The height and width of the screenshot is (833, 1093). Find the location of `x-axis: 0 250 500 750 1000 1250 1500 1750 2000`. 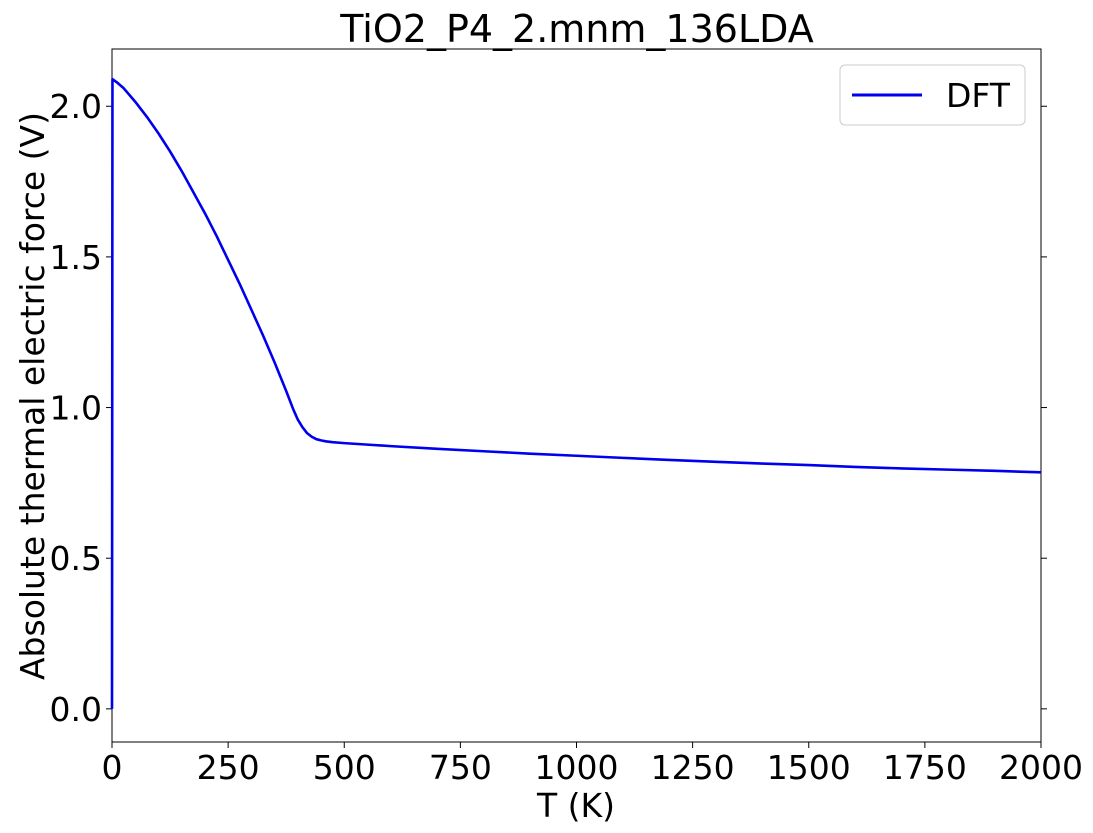

x-axis: 0 250 500 750 1000 1250 1500 1750 2000 is located at coordinates (592, 764).